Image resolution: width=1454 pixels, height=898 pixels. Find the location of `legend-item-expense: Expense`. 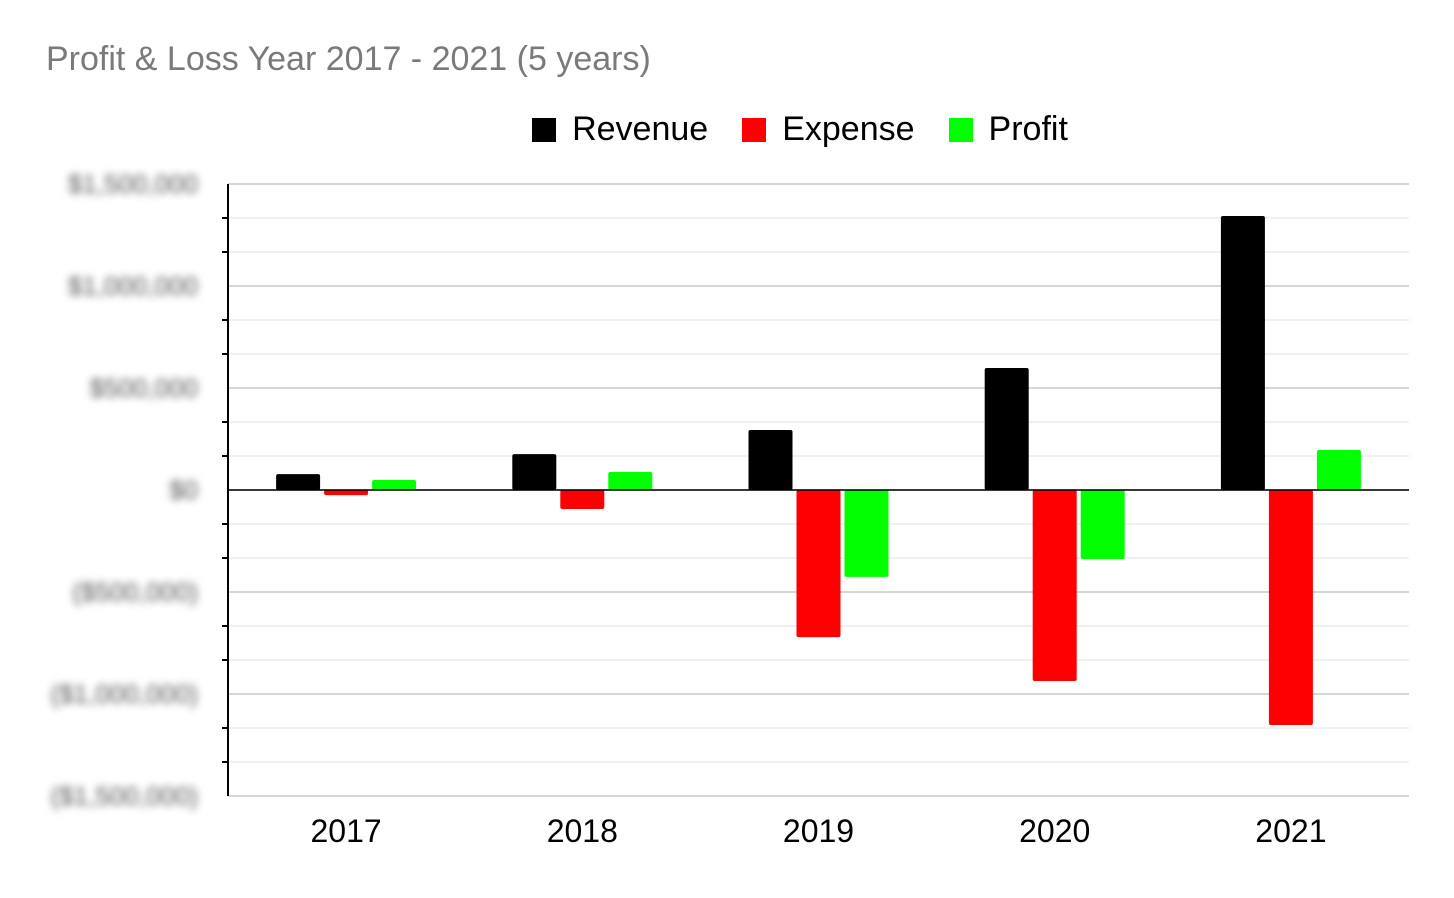

legend-item-expense: Expense is located at coordinates (828, 129).